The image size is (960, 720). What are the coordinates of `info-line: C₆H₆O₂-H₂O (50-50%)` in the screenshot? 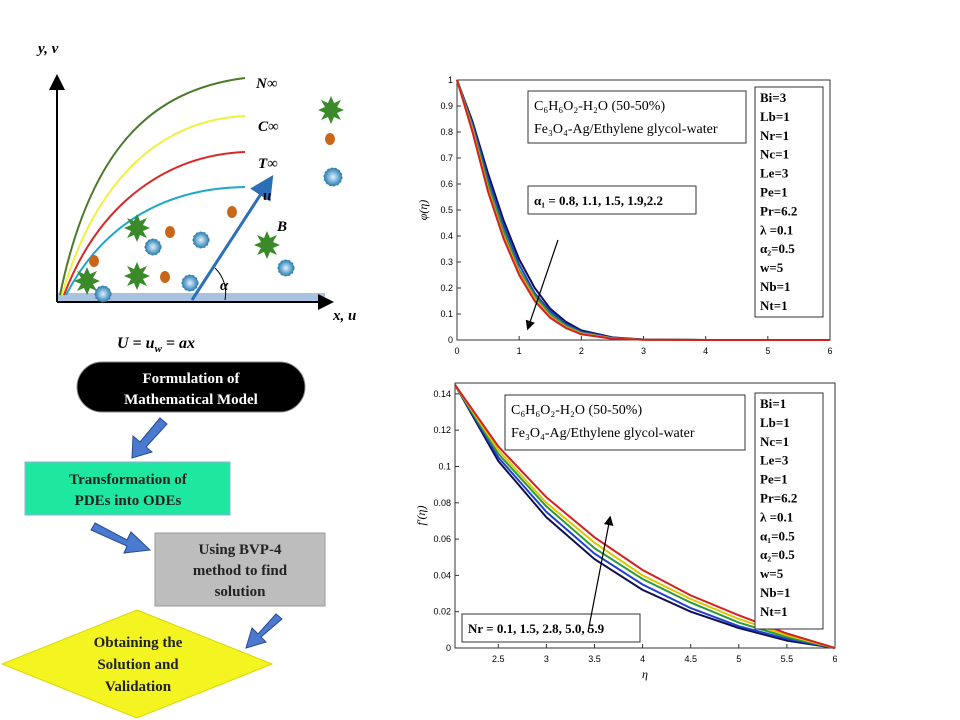 It's located at (576, 410).